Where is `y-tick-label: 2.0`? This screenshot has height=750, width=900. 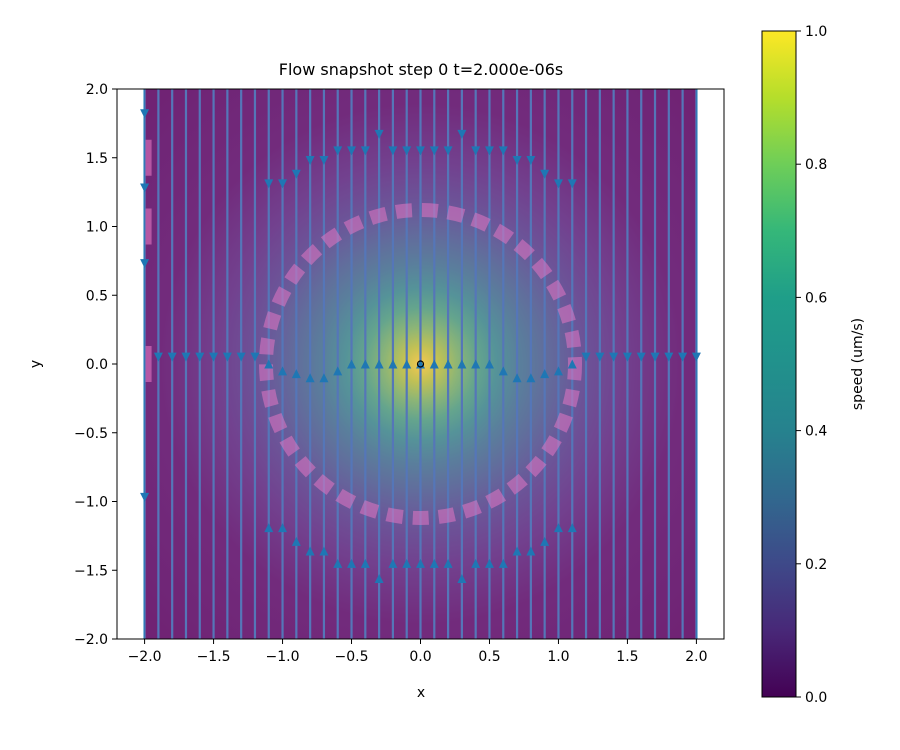 y-tick-label: 2.0 is located at coordinates (97, 90).